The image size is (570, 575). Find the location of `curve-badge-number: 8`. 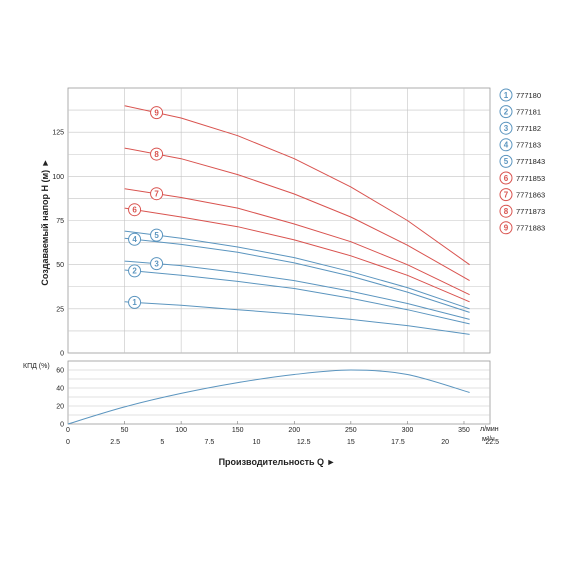

curve-badge-number: 8 is located at coordinates (156, 154).